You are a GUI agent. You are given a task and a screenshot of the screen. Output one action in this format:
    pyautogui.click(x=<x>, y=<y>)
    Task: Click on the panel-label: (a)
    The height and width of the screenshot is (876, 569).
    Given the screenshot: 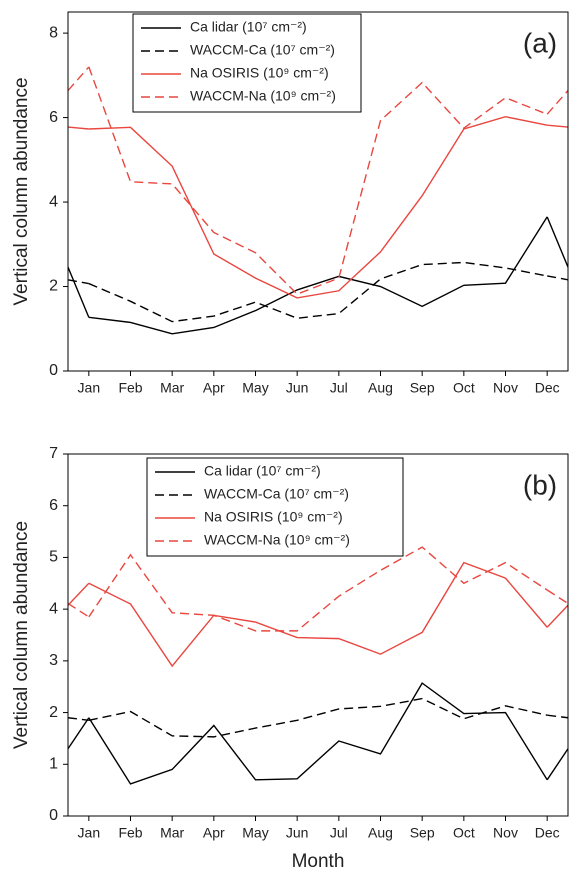 What is the action you would take?
    pyautogui.click(x=540, y=42)
    